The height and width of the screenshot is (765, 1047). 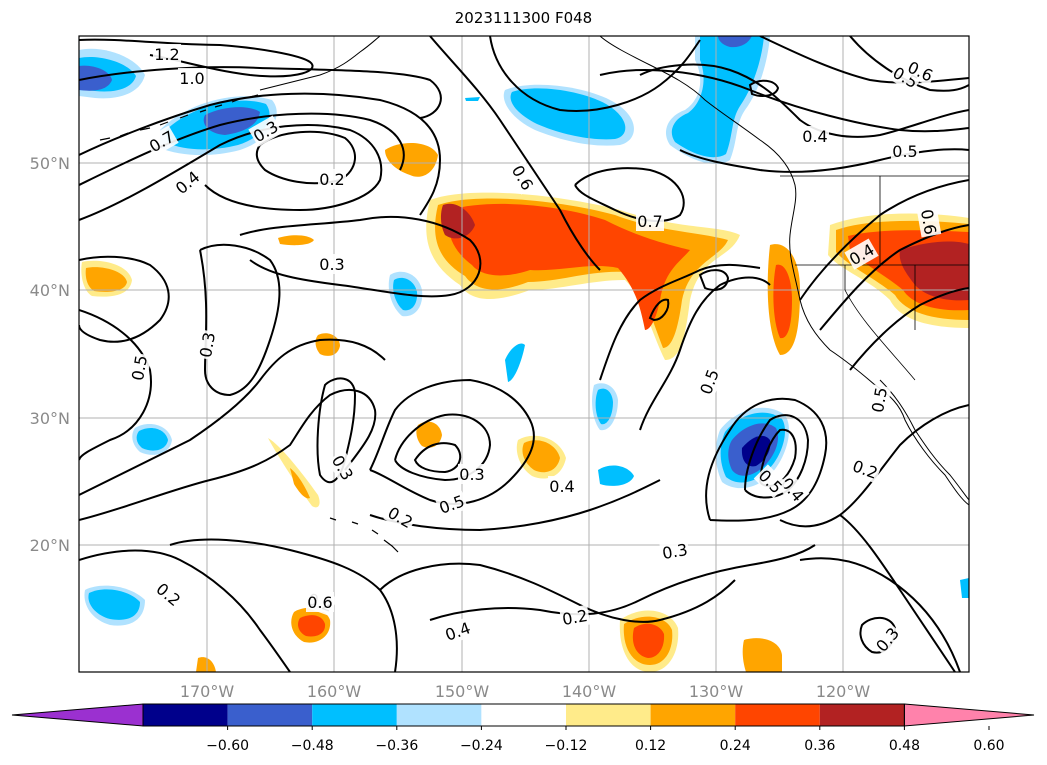 I want to click on contour-label: 0.7, so click(x=650, y=221).